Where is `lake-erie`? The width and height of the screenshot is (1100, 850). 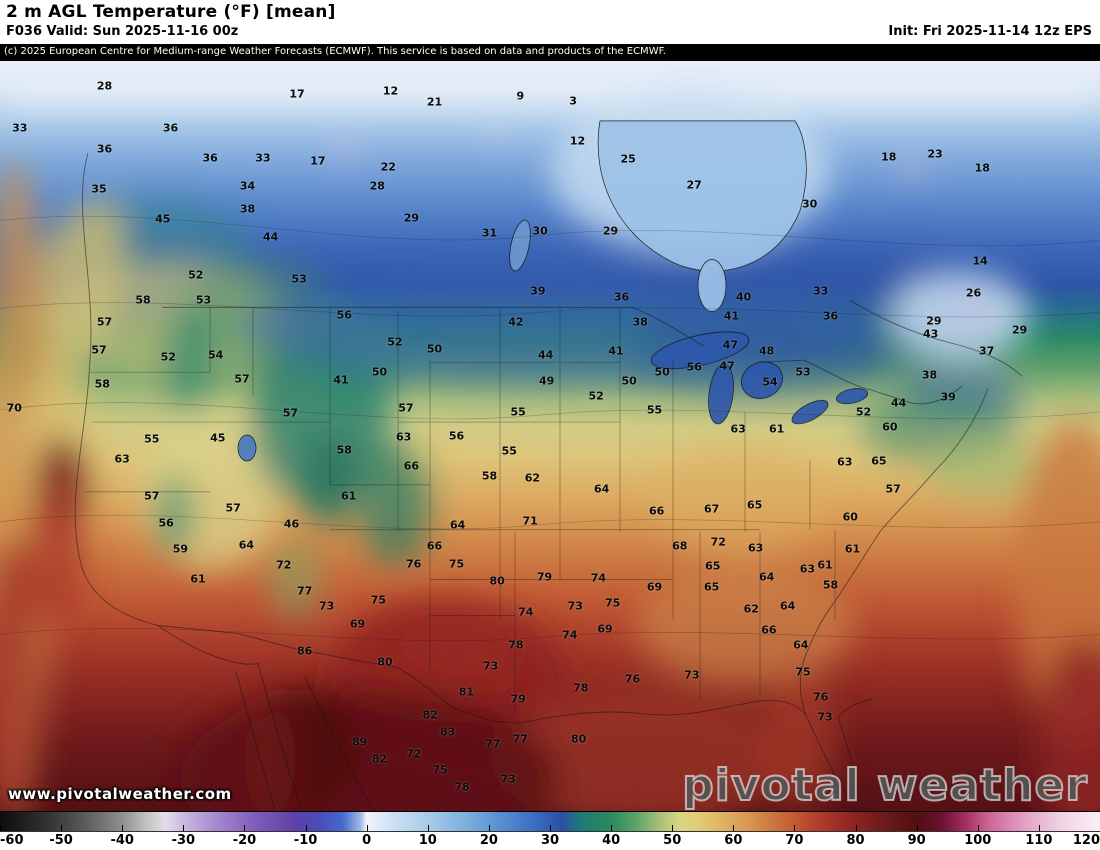 lake-erie is located at coordinates (810, 412).